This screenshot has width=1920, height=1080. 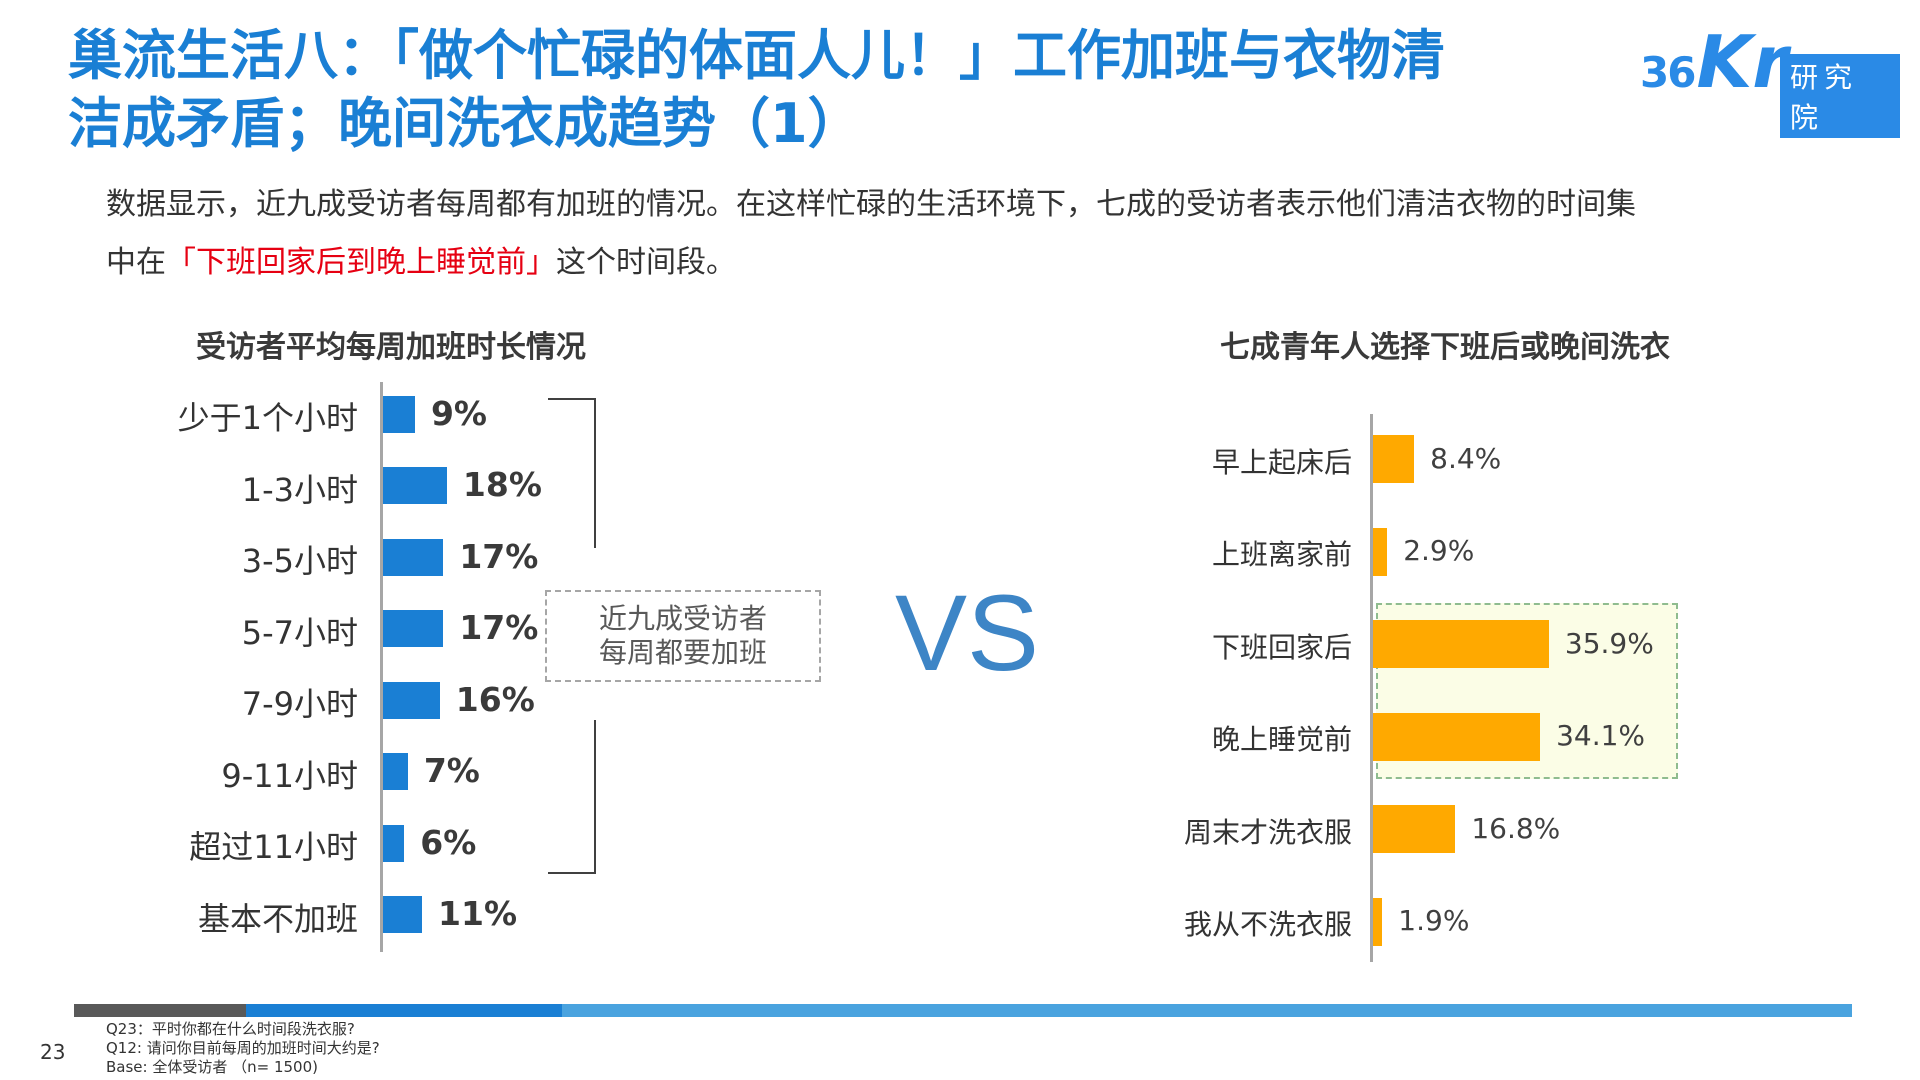 What do you see at coordinates (756, 55) in the screenshot?
I see `page-title-line1: 巢流生活八：「做个忙碌的体面人儿！」工作加班与衣物清` at bounding box center [756, 55].